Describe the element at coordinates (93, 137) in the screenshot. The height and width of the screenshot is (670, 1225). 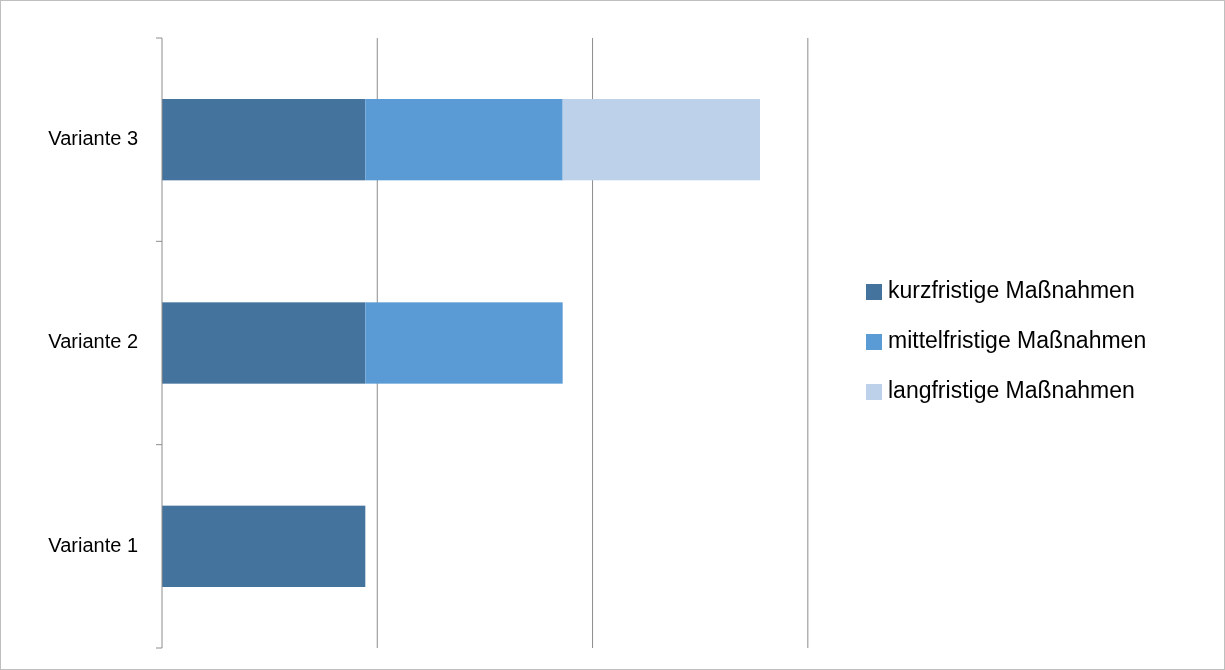
I see `y-tick-label: Variante 3` at that location.